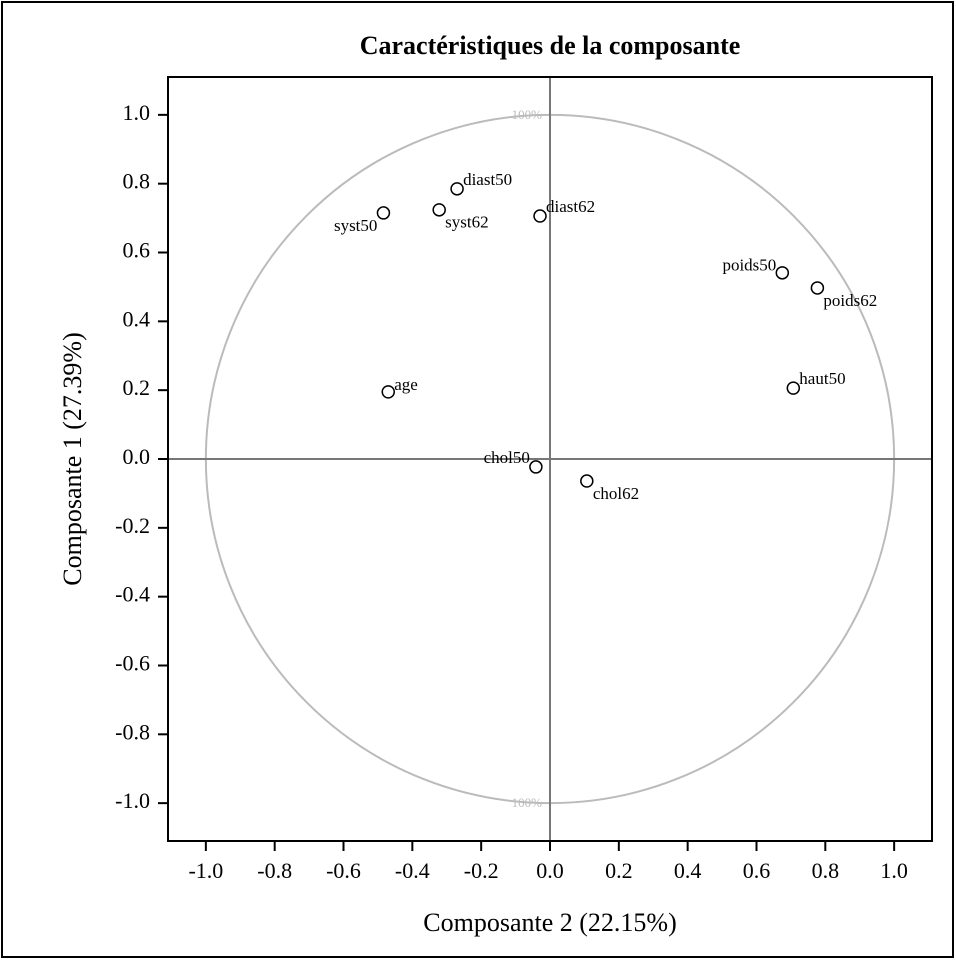  What do you see at coordinates (137, 250) in the screenshot?
I see `y-tick-label: 0.6` at bounding box center [137, 250].